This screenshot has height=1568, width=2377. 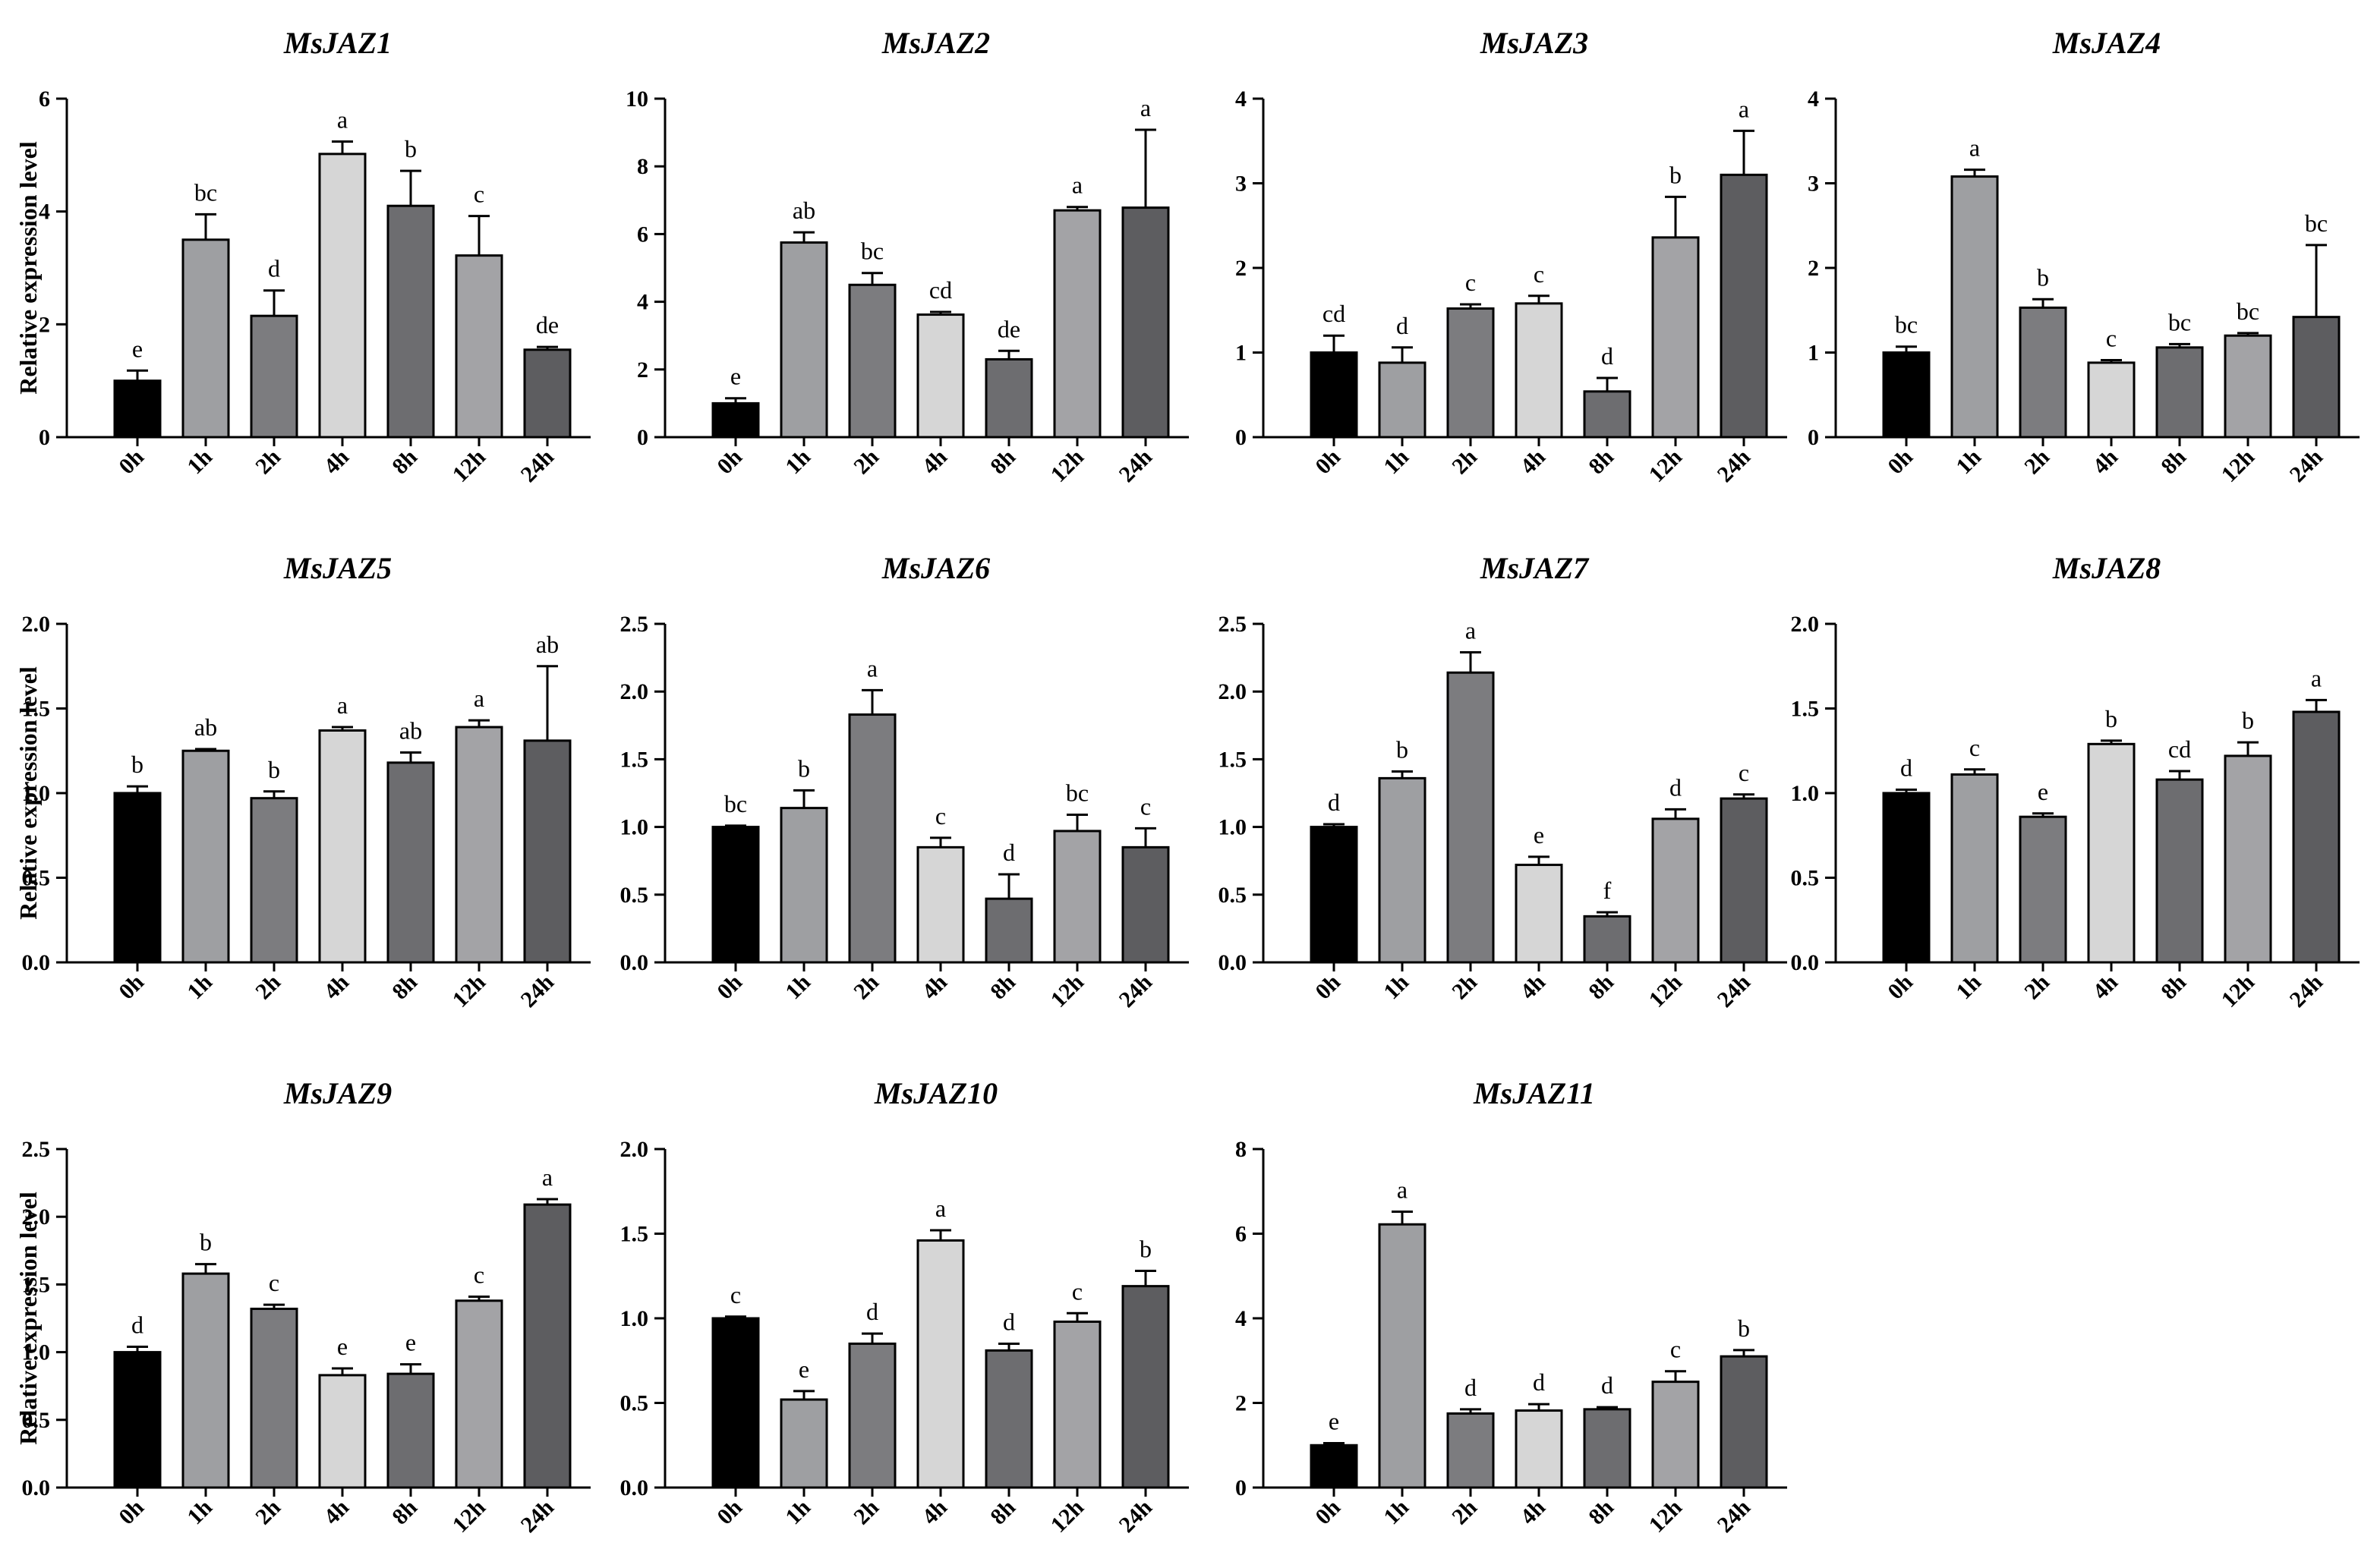 I want to click on significance-letter: de, so click(x=1009, y=328).